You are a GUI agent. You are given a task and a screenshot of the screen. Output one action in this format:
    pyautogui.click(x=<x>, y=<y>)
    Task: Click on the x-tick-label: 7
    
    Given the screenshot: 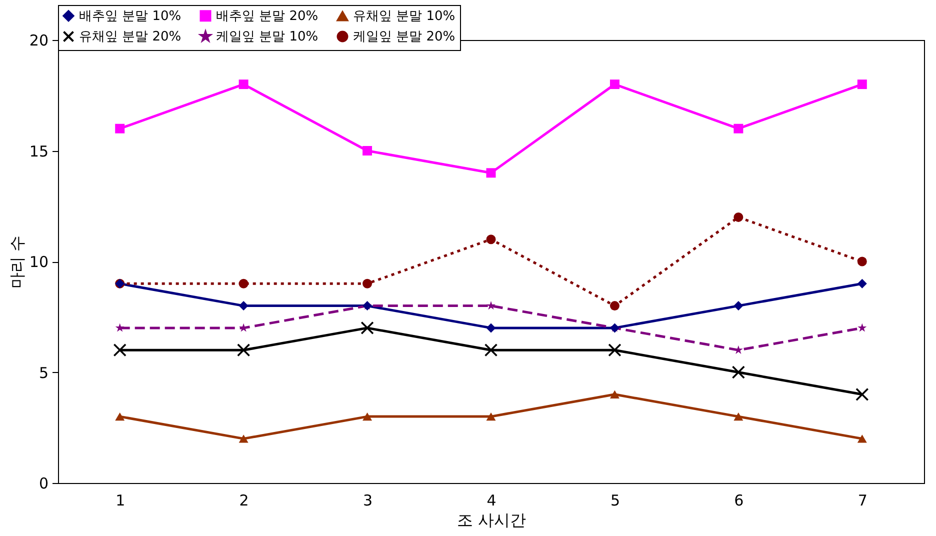 What is the action you would take?
    pyautogui.click(x=863, y=501)
    